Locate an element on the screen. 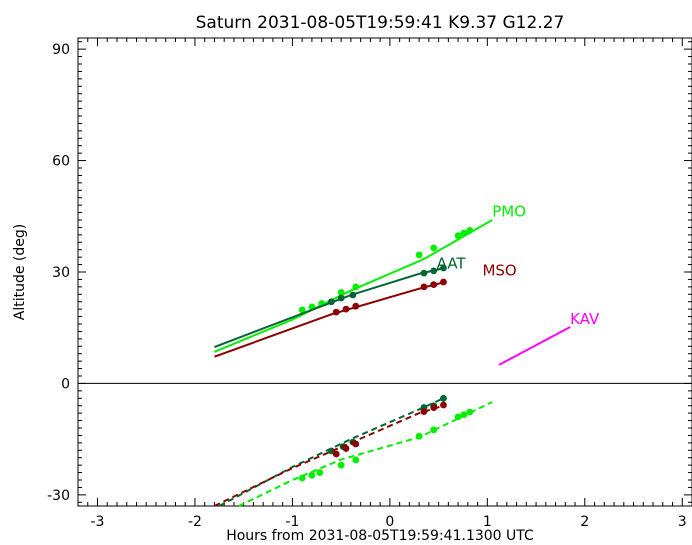 The image size is (692, 545). x-axis-label: Hours from 2031-08-05T19:59:41.1300 UTC is located at coordinates (380, 536).